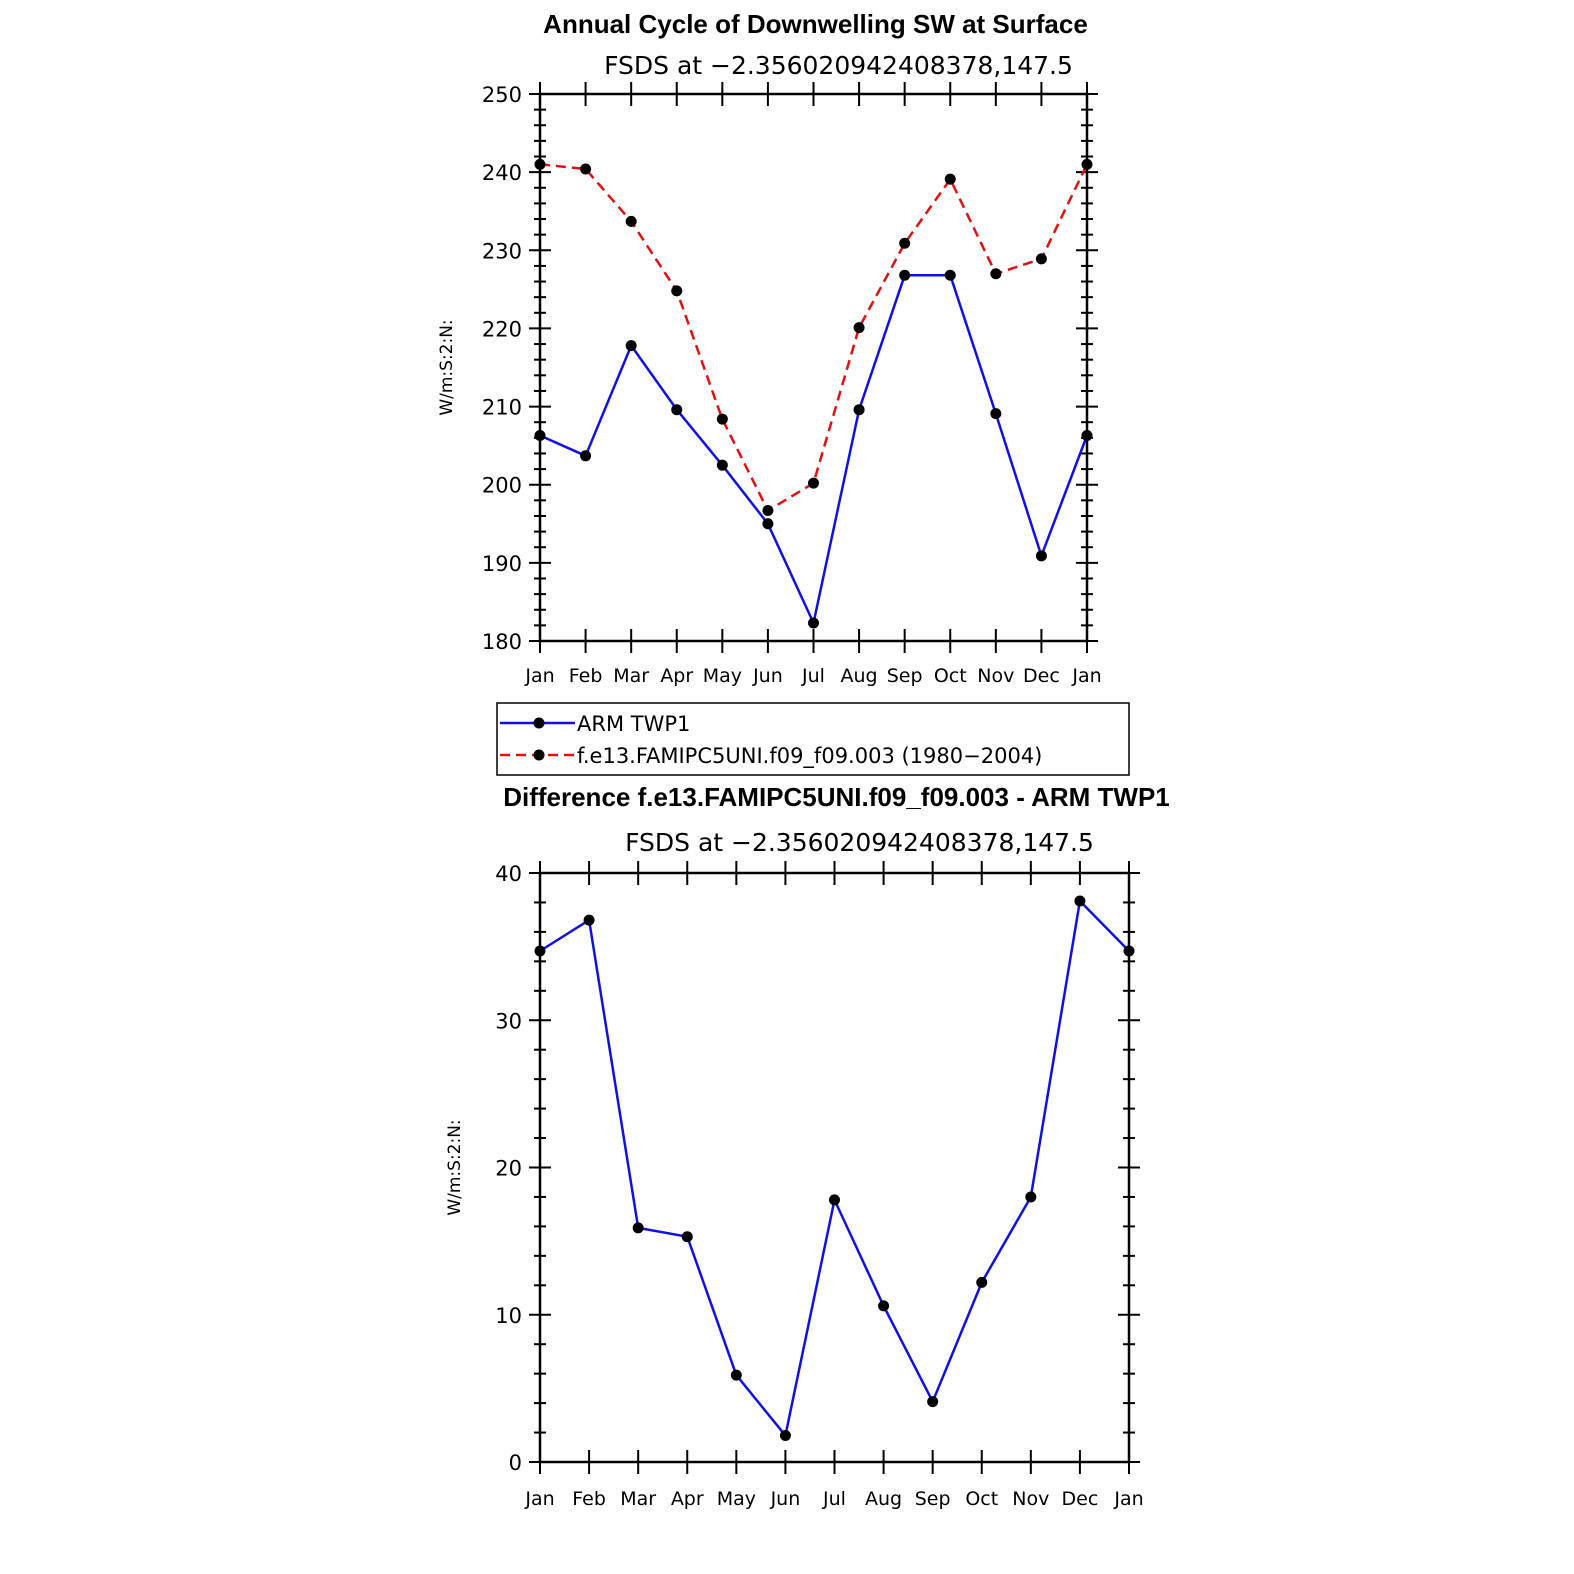  I want to click on y-tick-label: 30, so click(508, 1021).